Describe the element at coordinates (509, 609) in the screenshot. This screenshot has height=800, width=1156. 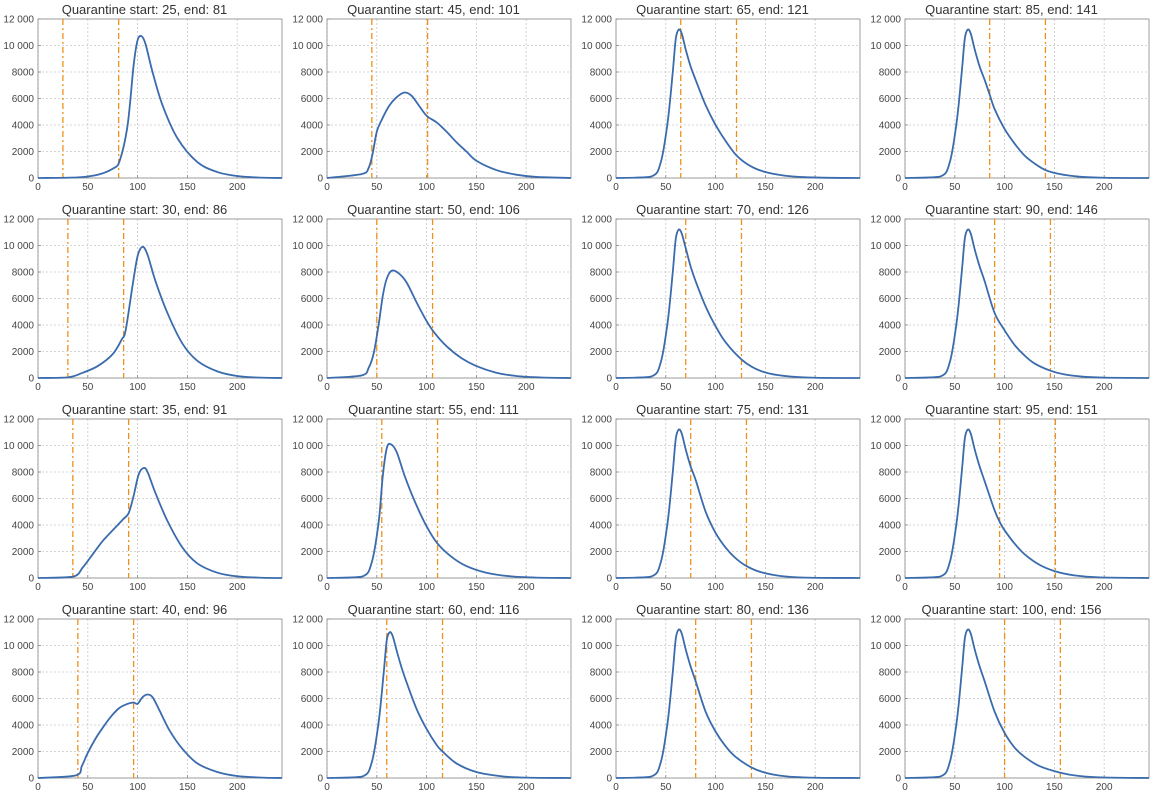
I see `chart-title-end: 116` at that location.